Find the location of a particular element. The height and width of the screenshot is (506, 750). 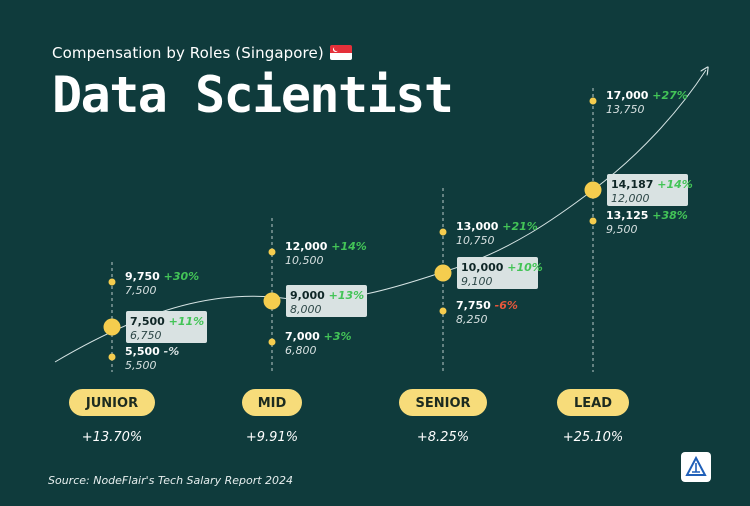

salary-change-high-mid: +14% is located at coordinates (349, 246).